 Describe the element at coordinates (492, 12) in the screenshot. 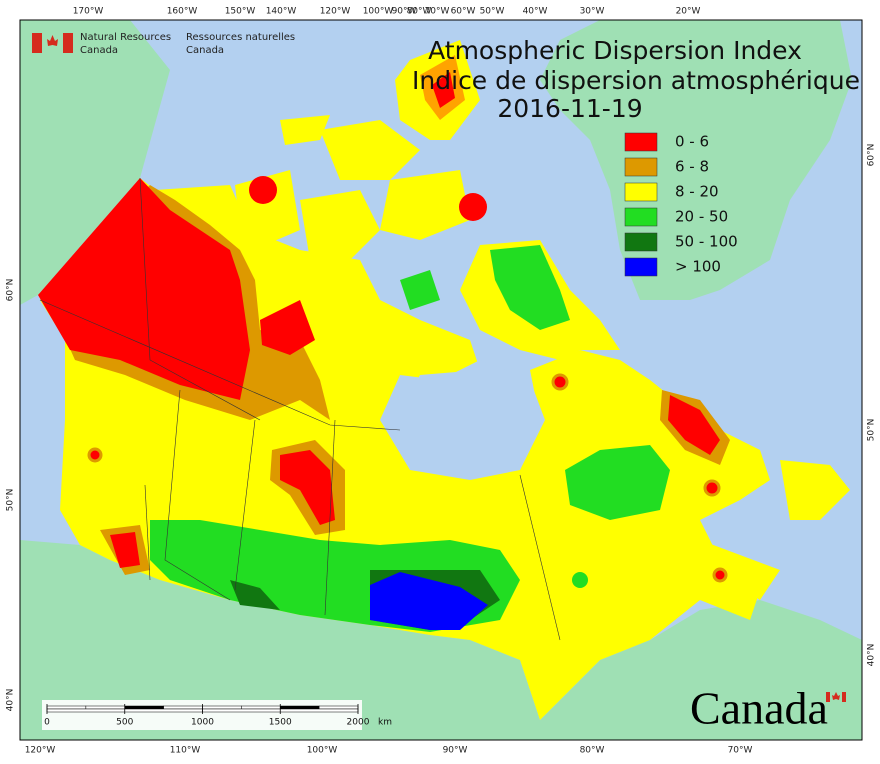

I see `graticule-label: 50°W` at that location.